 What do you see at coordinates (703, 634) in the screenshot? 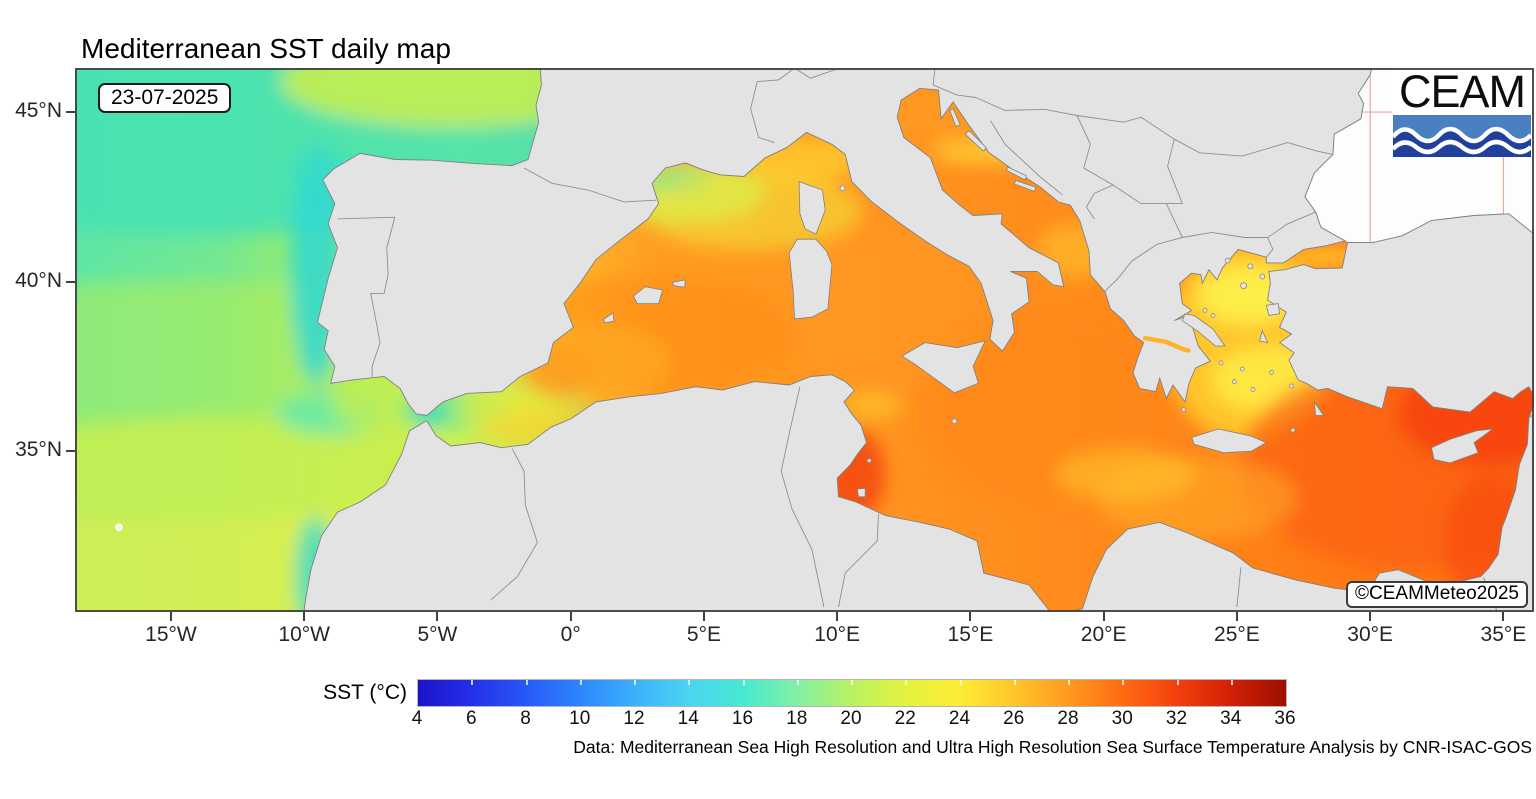
I see `lon-tick-label: 5°E` at bounding box center [703, 634].